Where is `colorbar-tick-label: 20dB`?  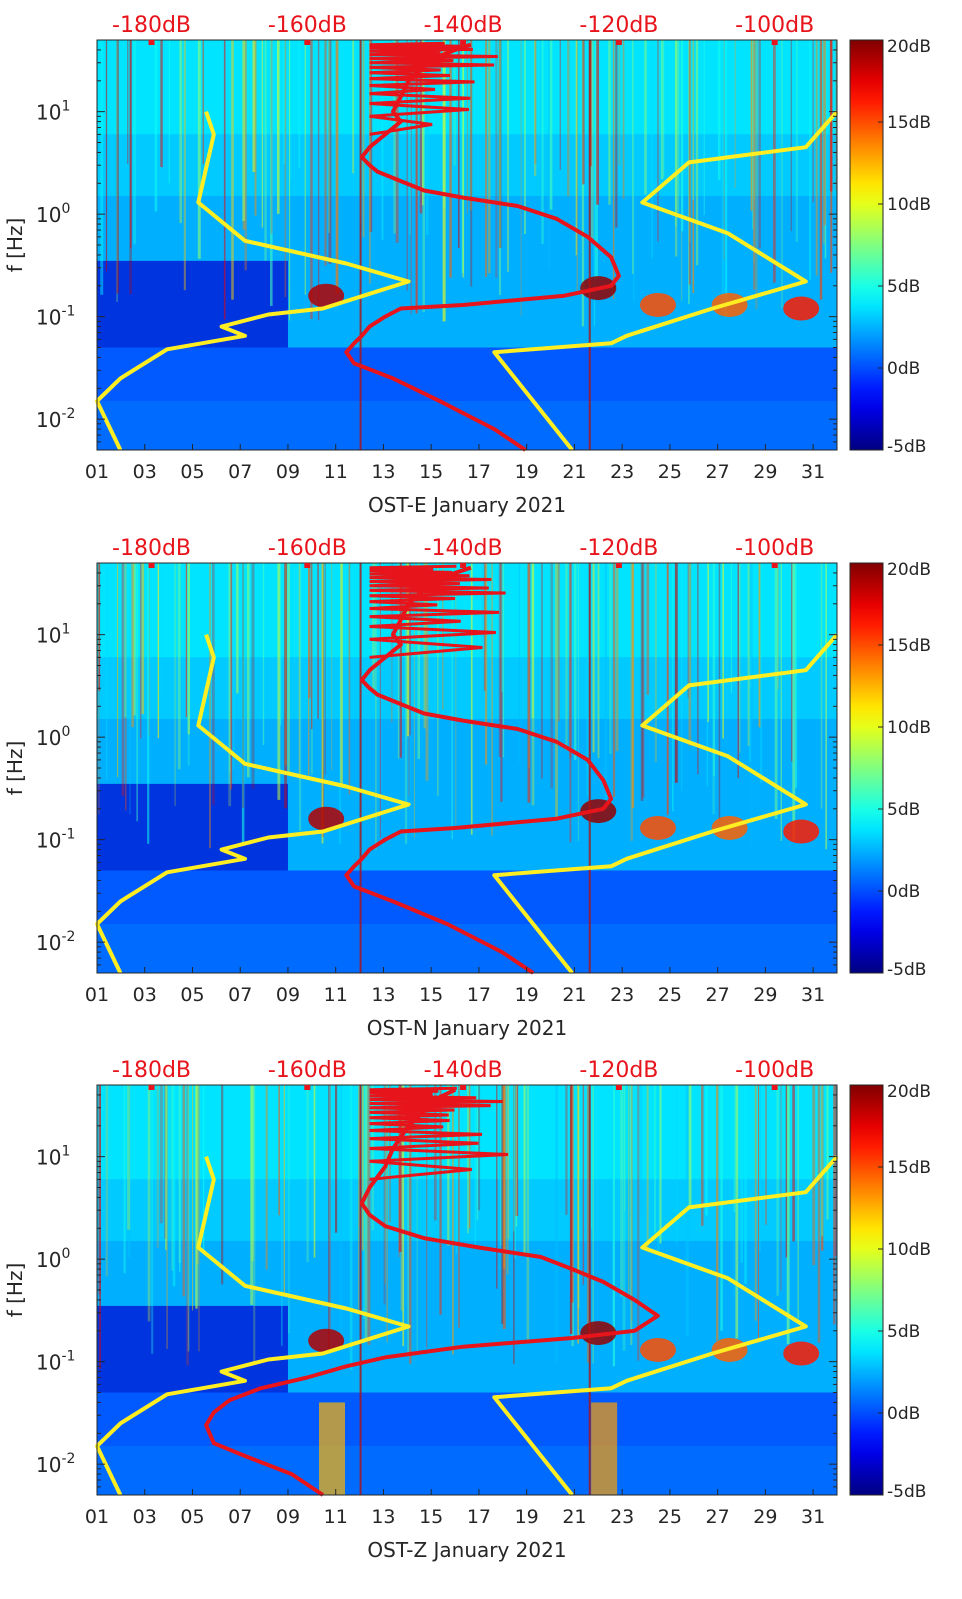
colorbar-tick-label: 20dB is located at coordinates (909, 1092).